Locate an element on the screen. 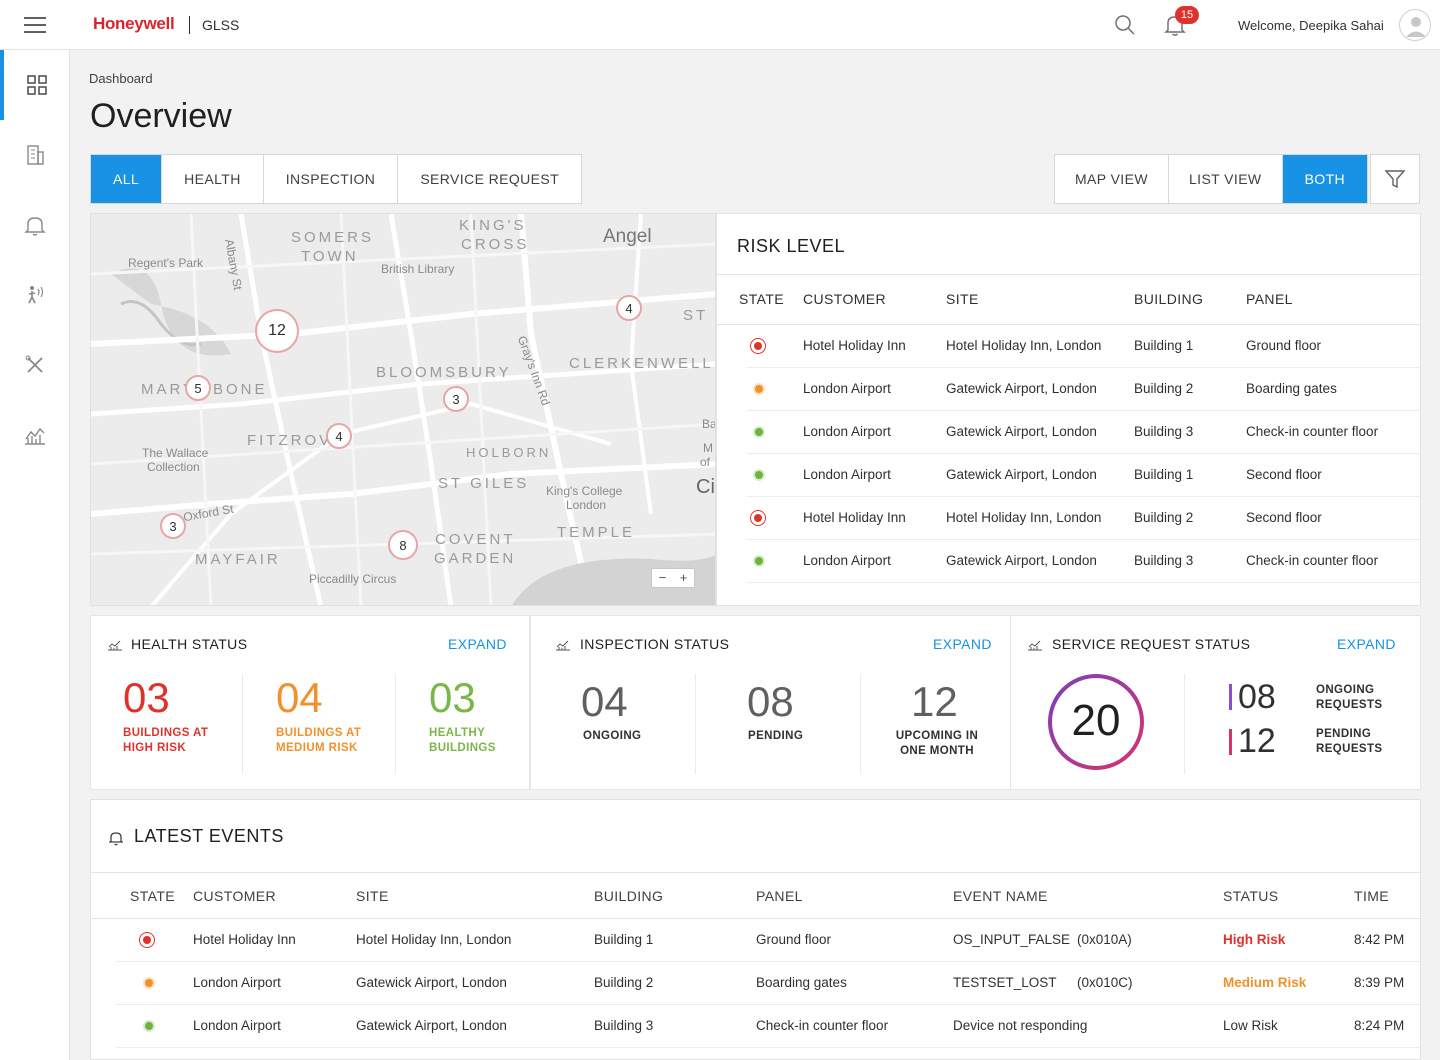 The image size is (1440, 1060). tab-both-view: BOTH is located at coordinates (1325, 179).